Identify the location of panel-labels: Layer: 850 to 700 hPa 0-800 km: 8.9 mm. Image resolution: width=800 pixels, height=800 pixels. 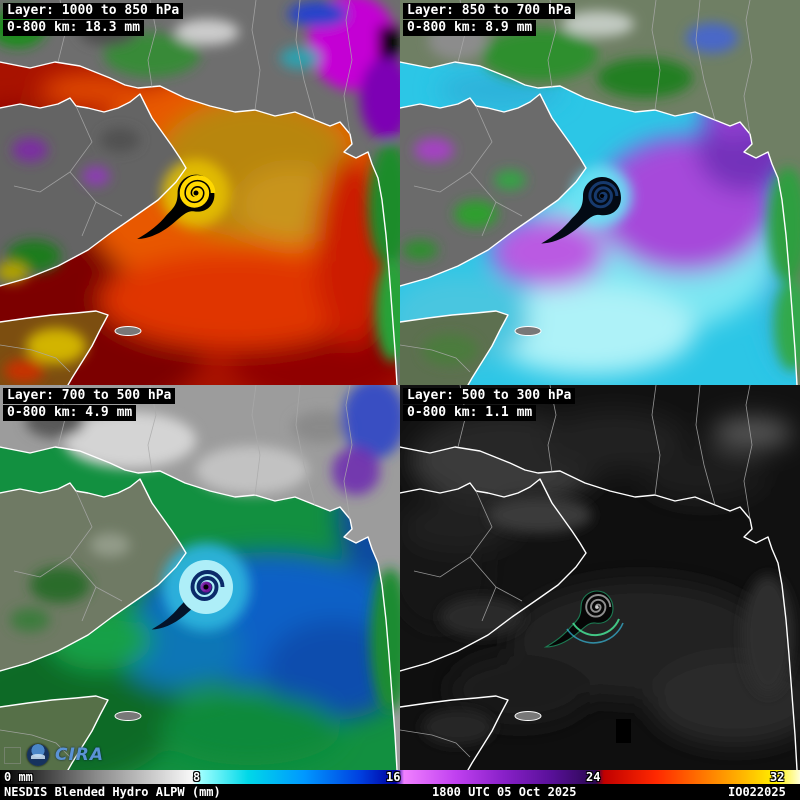
(489, 20).